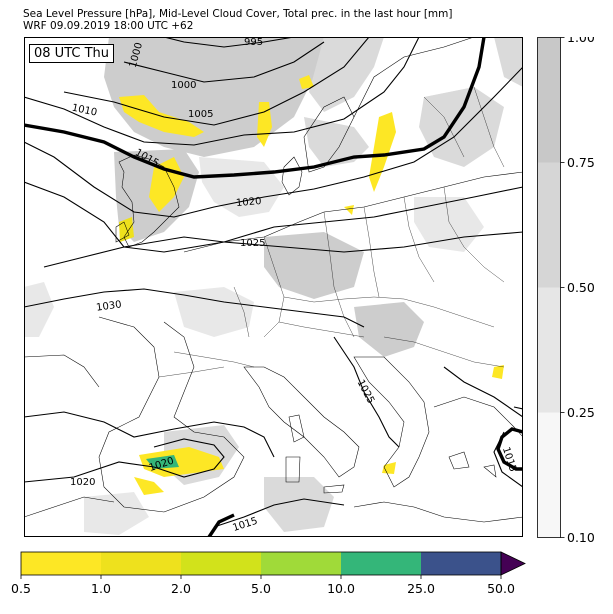  I want to click on isobar-label-1030: 1030, so click(109, 306).